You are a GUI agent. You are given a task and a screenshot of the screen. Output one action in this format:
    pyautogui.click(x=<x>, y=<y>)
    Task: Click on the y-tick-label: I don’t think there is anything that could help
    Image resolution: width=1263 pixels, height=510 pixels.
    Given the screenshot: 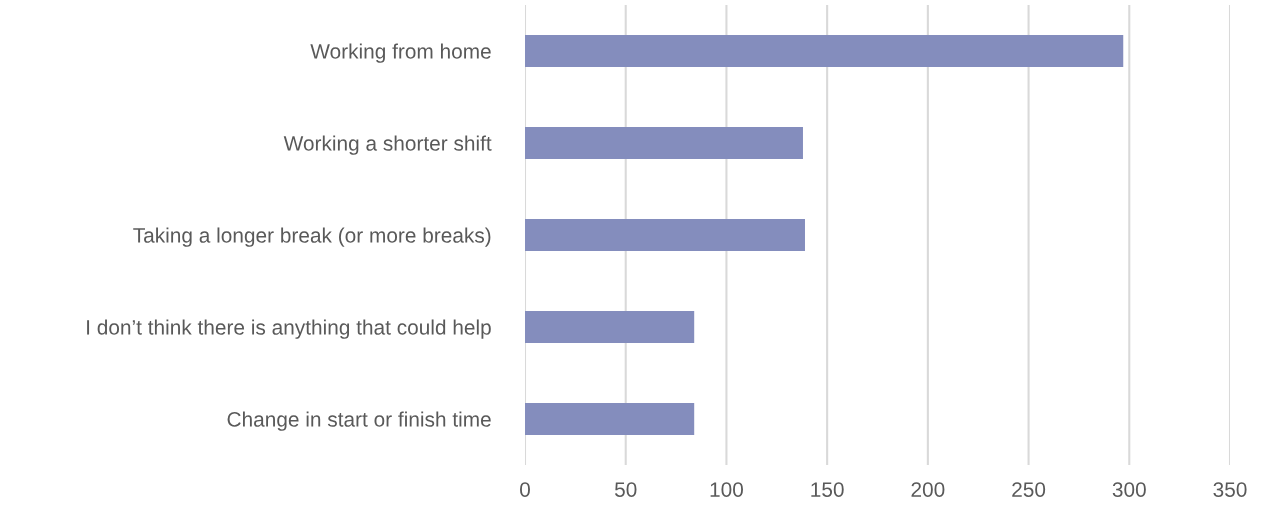 What is the action you would take?
    pyautogui.click(x=289, y=329)
    